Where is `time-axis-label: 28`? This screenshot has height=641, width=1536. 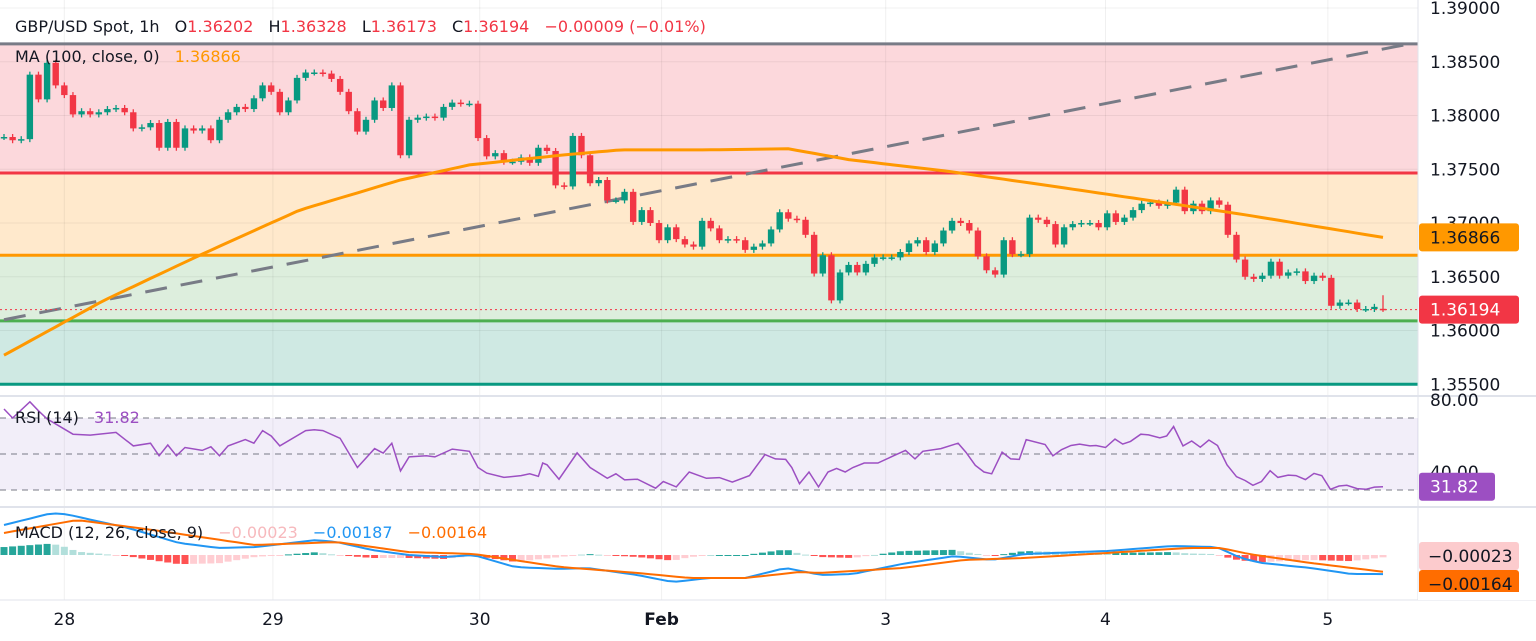
time-axis-label: 28 is located at coordinates (65, 620).